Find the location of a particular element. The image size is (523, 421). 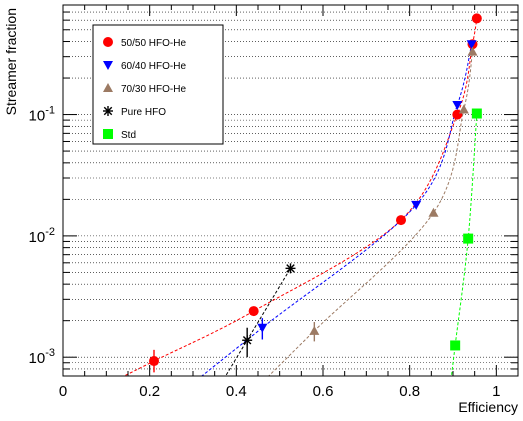

y-axis-label: Streamer fraction is located at coordinates (11, 61).